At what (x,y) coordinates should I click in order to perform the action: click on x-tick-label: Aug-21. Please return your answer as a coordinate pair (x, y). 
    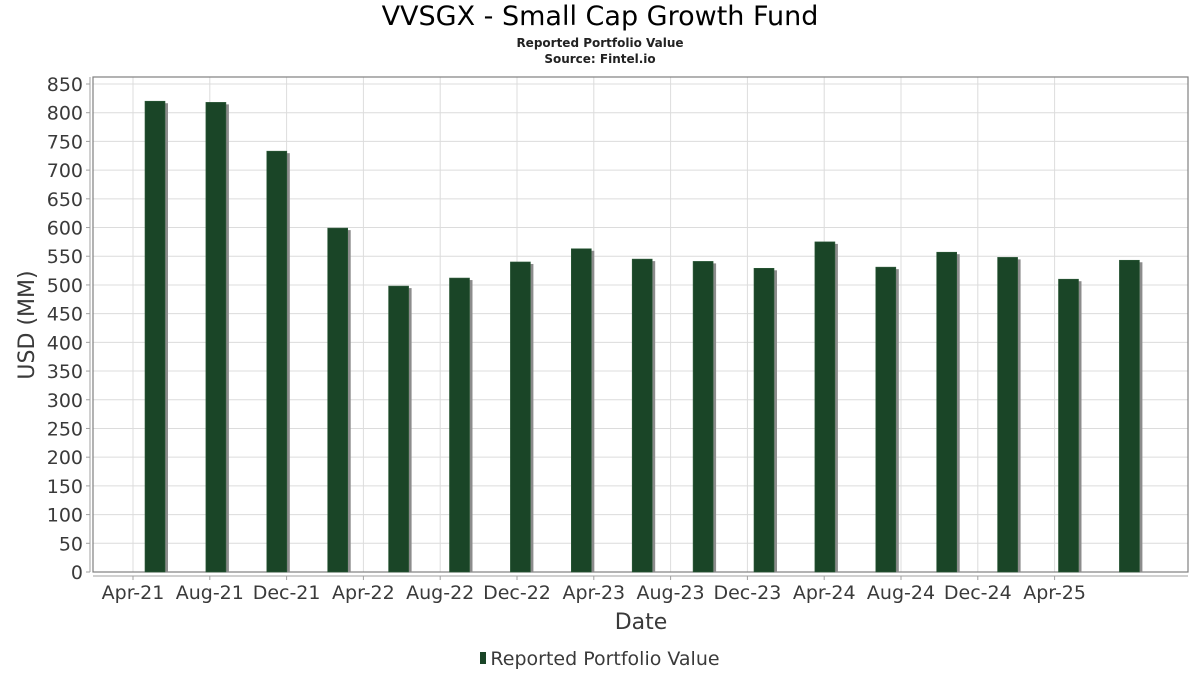
    Looking at the image, I should click on (210, 593).